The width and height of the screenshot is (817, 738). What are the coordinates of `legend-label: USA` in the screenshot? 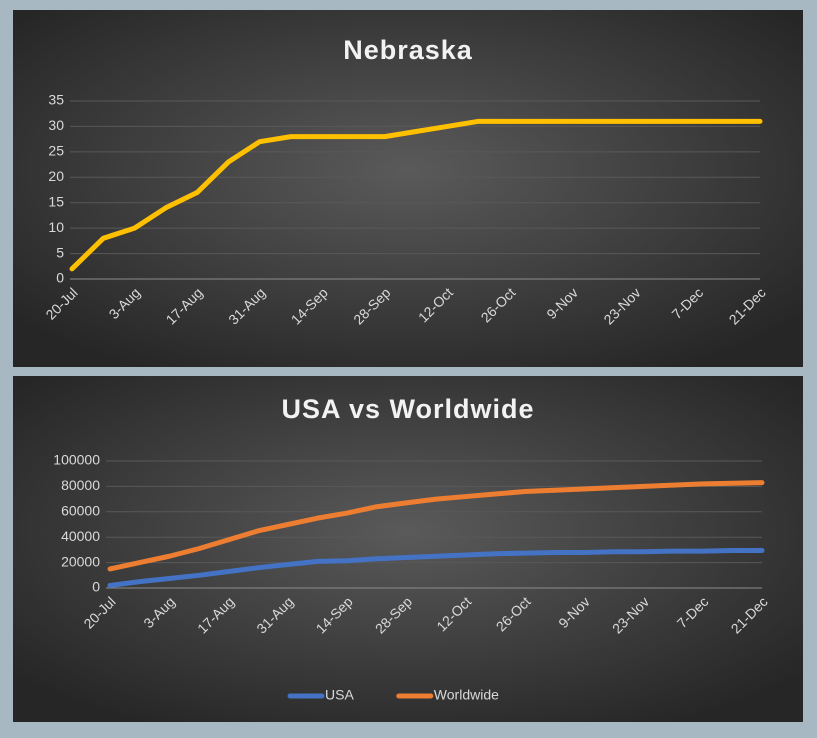 It's located at (339, 695).